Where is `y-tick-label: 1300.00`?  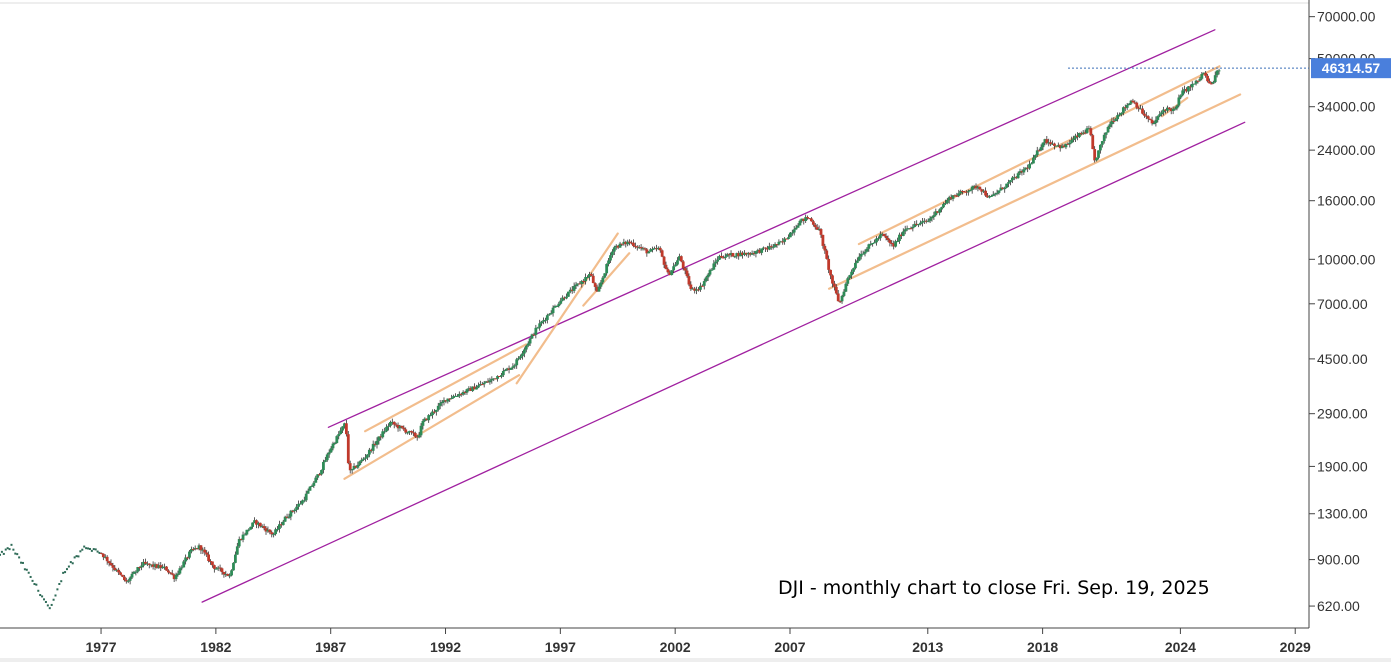
y-tick-label: 1300.00 is located at coordinates (1342, 514).